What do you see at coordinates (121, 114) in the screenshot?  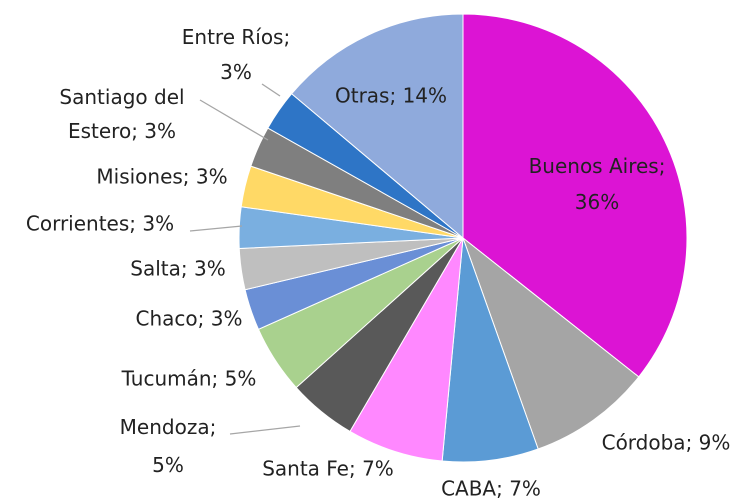 I see `data-label: Santiago del Estero; 3%` at bounding box center [121, 114].